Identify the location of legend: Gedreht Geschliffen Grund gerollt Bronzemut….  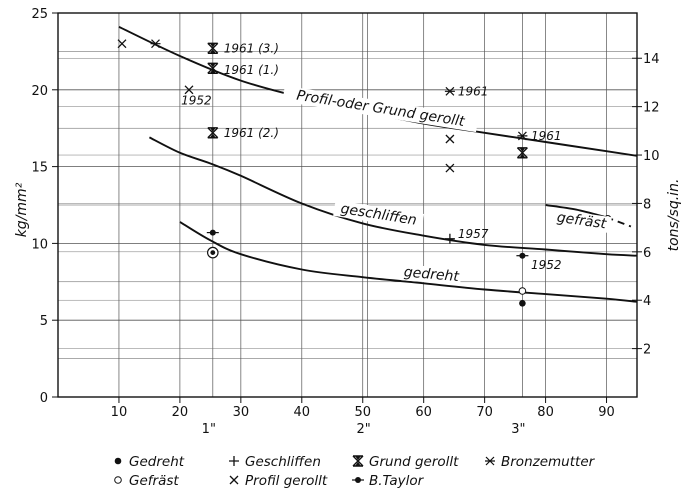
(355, 471).